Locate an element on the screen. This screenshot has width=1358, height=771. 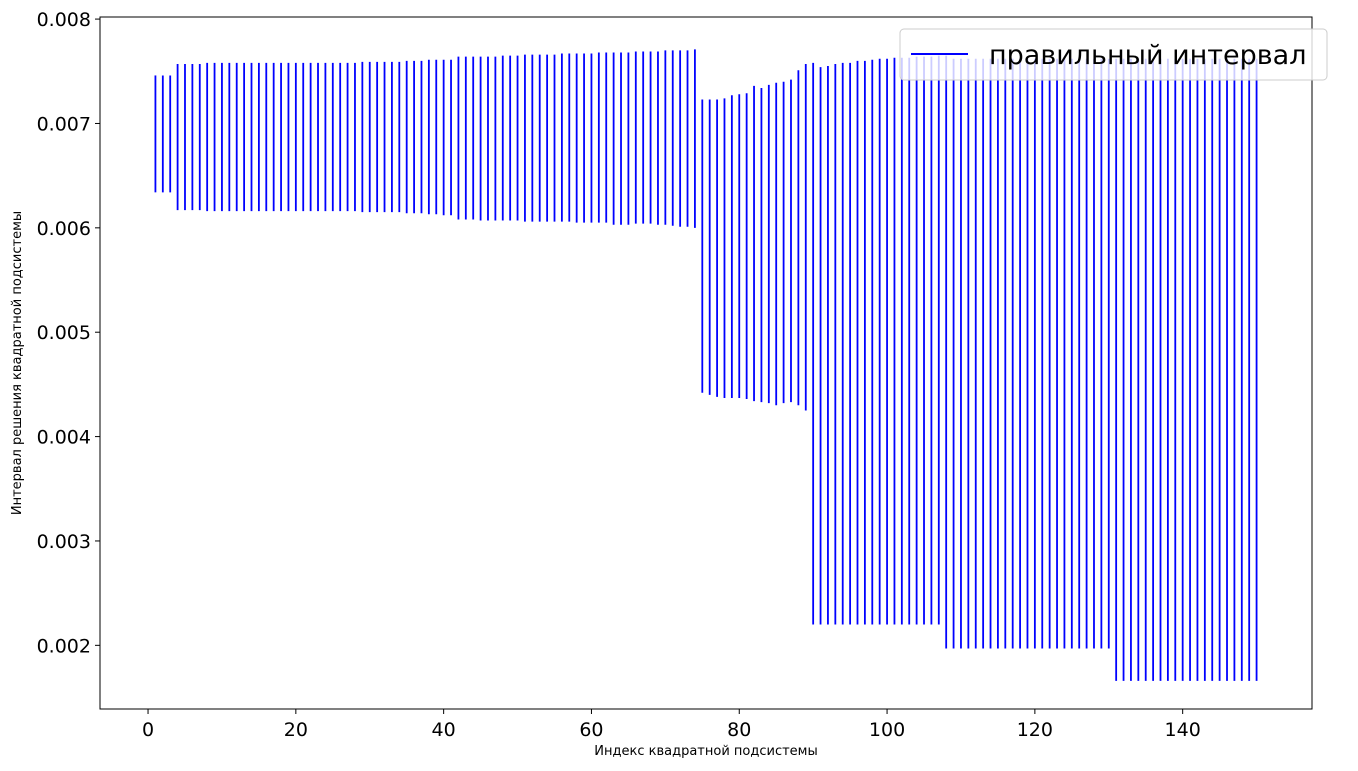
x-tick-label: 60 is located at coordinates (591, 730).